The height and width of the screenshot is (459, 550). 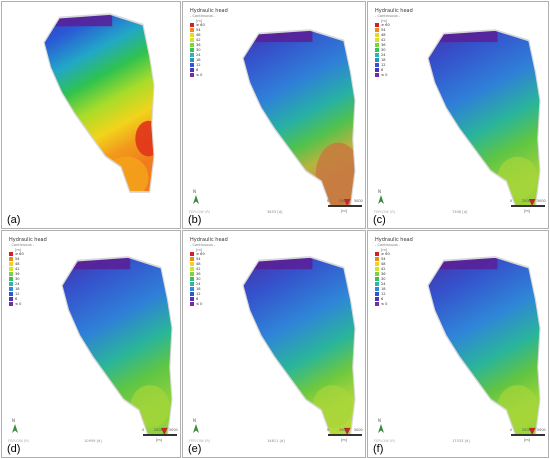 I want to click on legend-label: ≤ 0, so click(x=18, y=304).